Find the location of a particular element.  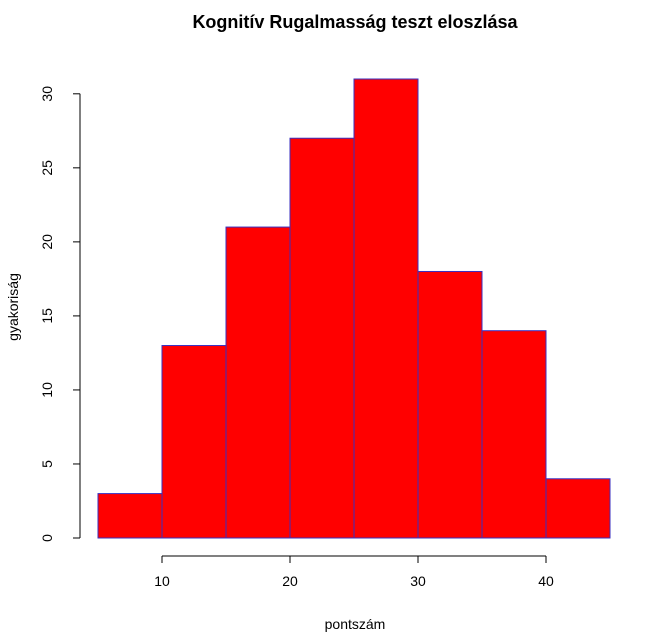

y-tick-label: 10 is located at coordinates (47, 390).